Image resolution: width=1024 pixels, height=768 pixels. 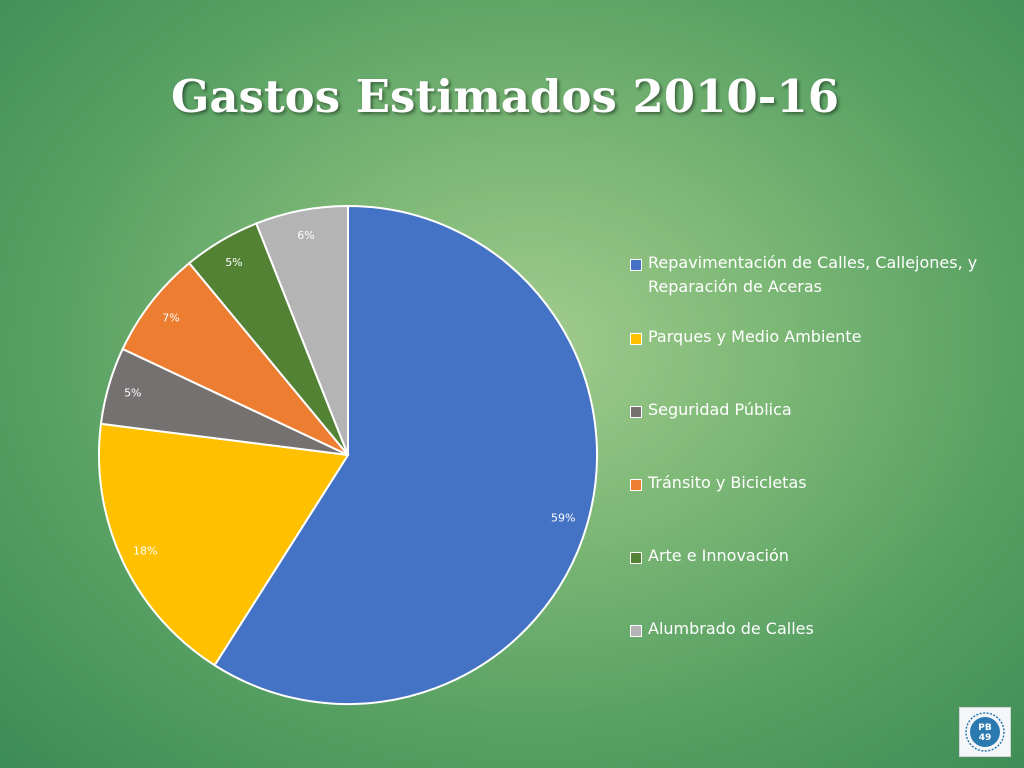 What do you see at coordinates (563, 518) in the screenshot?
I see `pie-slice-label-0: 59%` at bounding box center [563, 518].